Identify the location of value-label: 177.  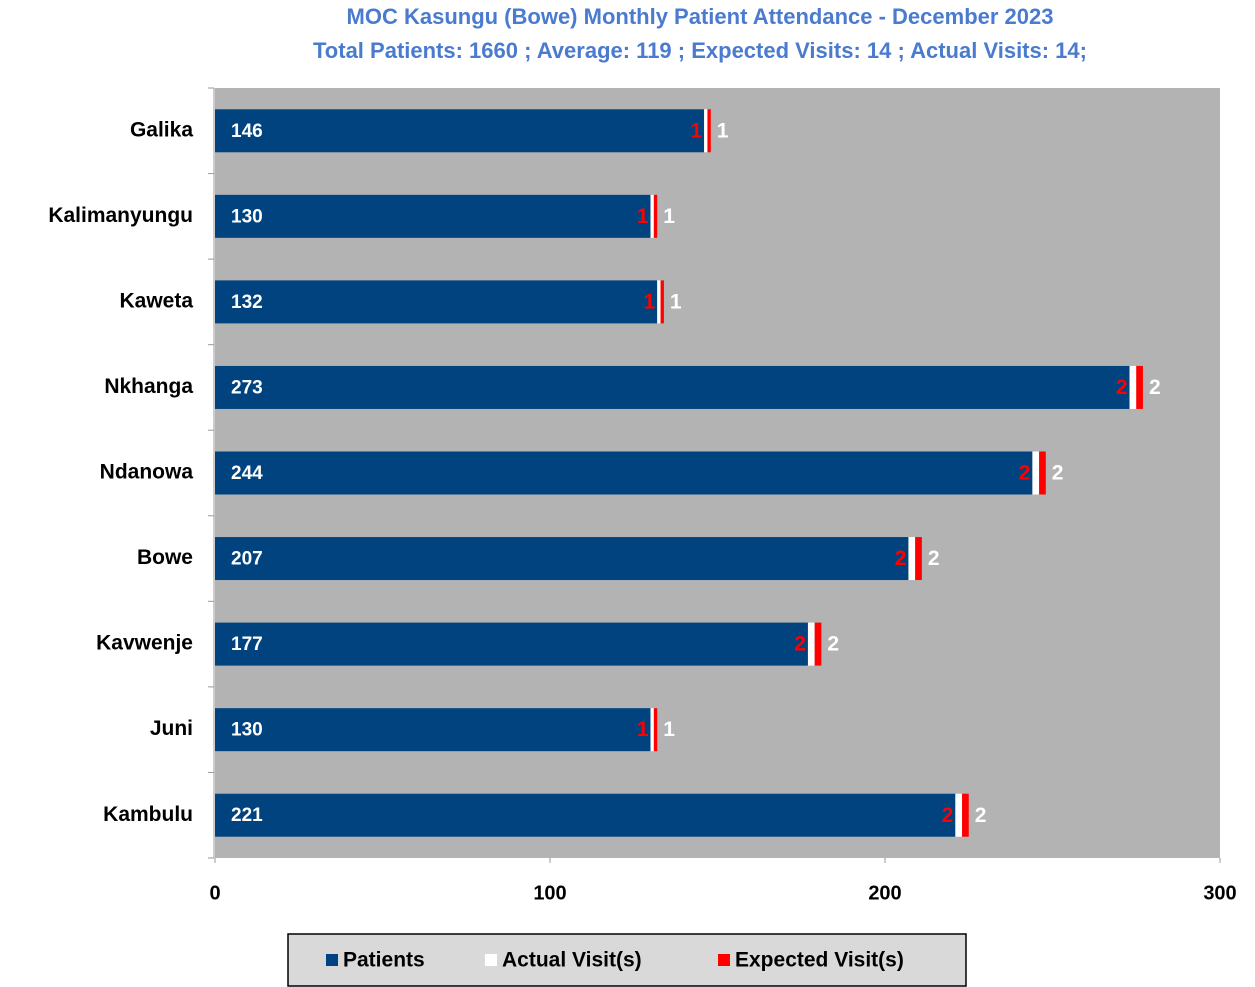
(247, 644).